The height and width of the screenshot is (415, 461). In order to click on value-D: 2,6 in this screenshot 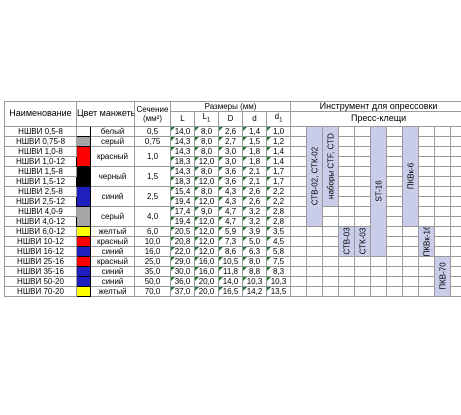, I will do `click(230, 131)`.